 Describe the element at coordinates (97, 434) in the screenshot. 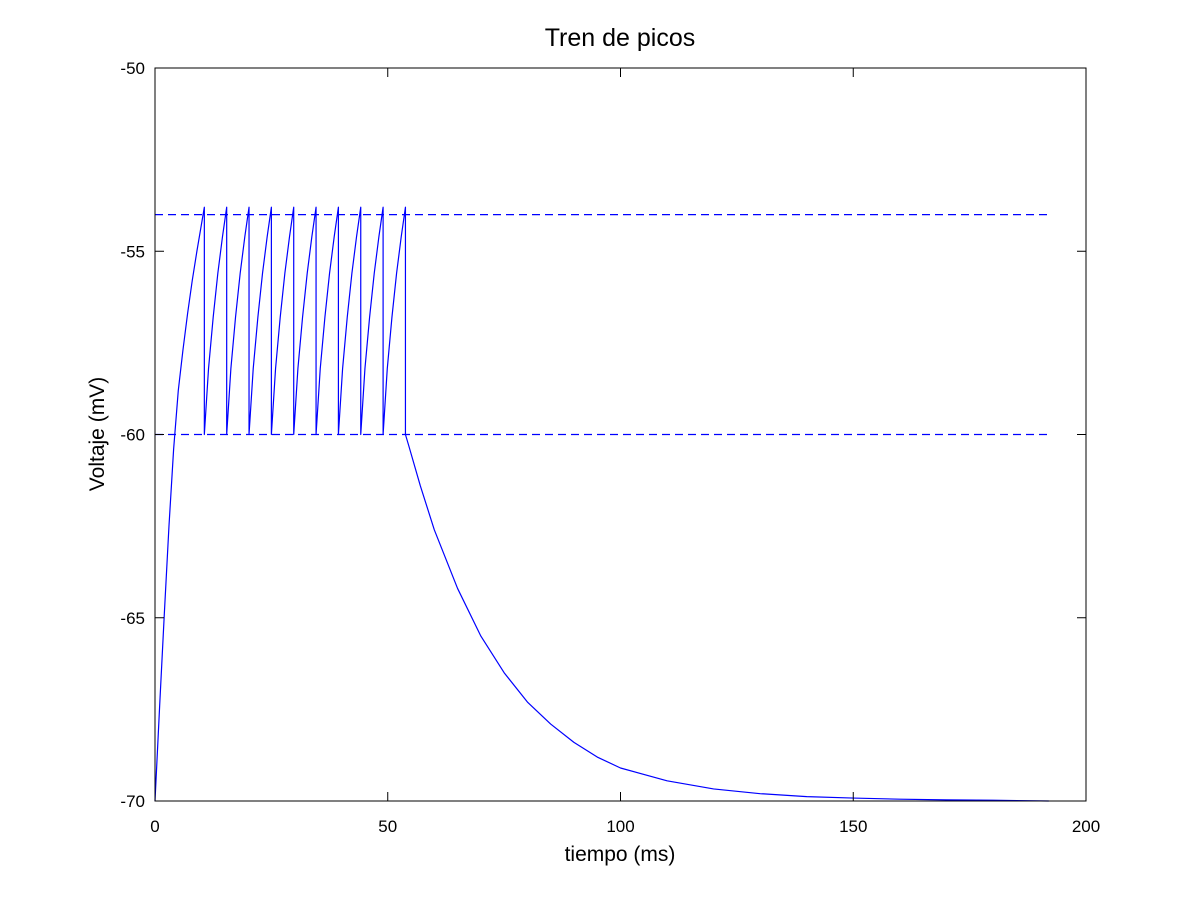

I see `y-axis-label: Voltaje (mV)` at that location.